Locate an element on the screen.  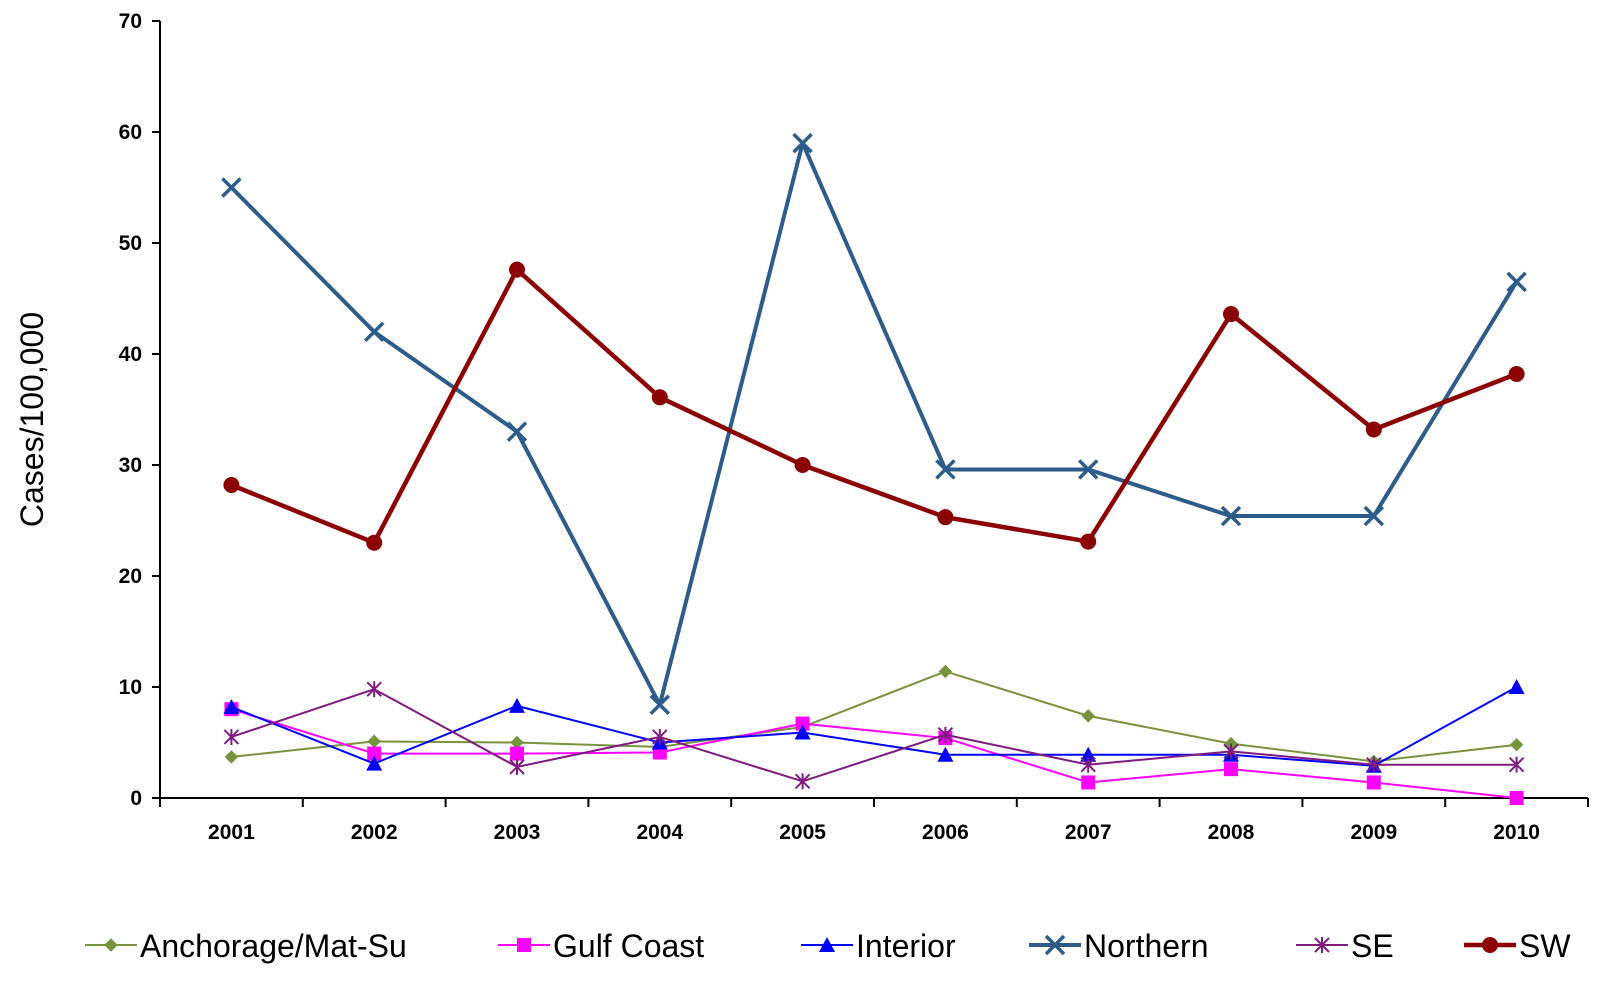
series-interior is located at coordinates (874, 726).